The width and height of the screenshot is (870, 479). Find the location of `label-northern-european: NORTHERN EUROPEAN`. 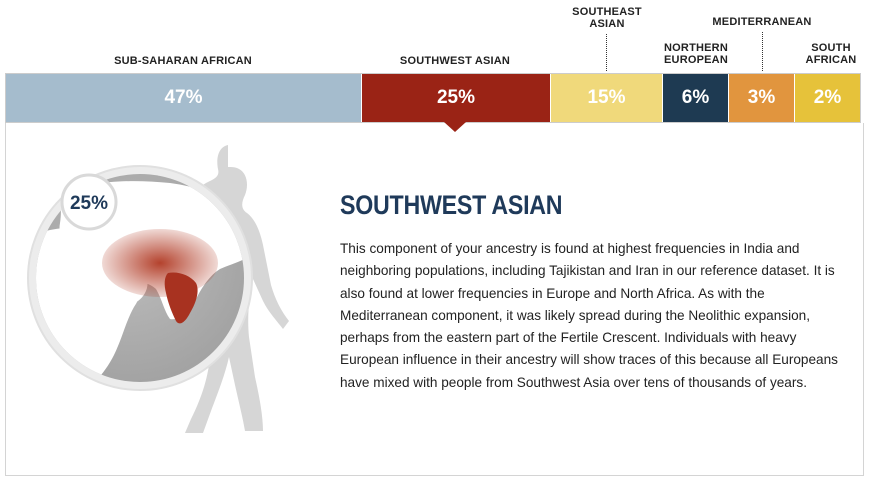

label-northern-european: NORTHERN EUROPEAN is located at coordinates (696, 54).